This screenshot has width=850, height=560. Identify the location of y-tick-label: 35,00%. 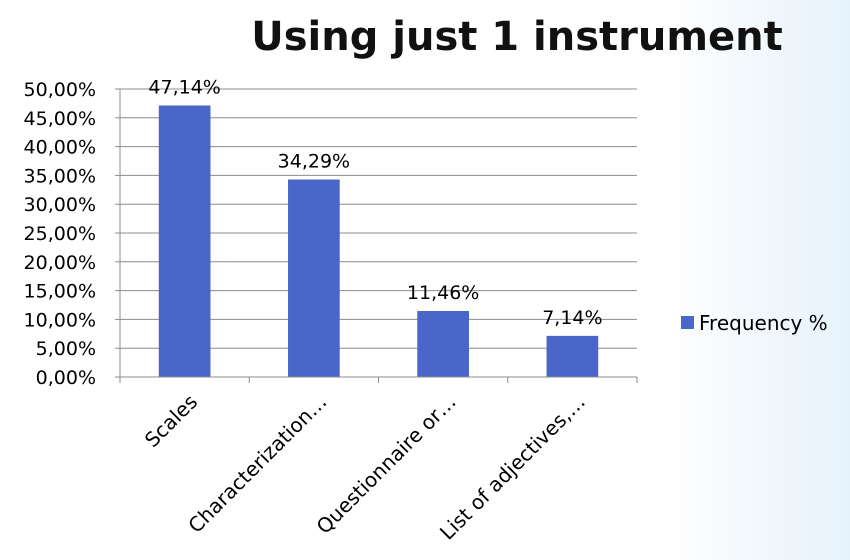
(60, 176).